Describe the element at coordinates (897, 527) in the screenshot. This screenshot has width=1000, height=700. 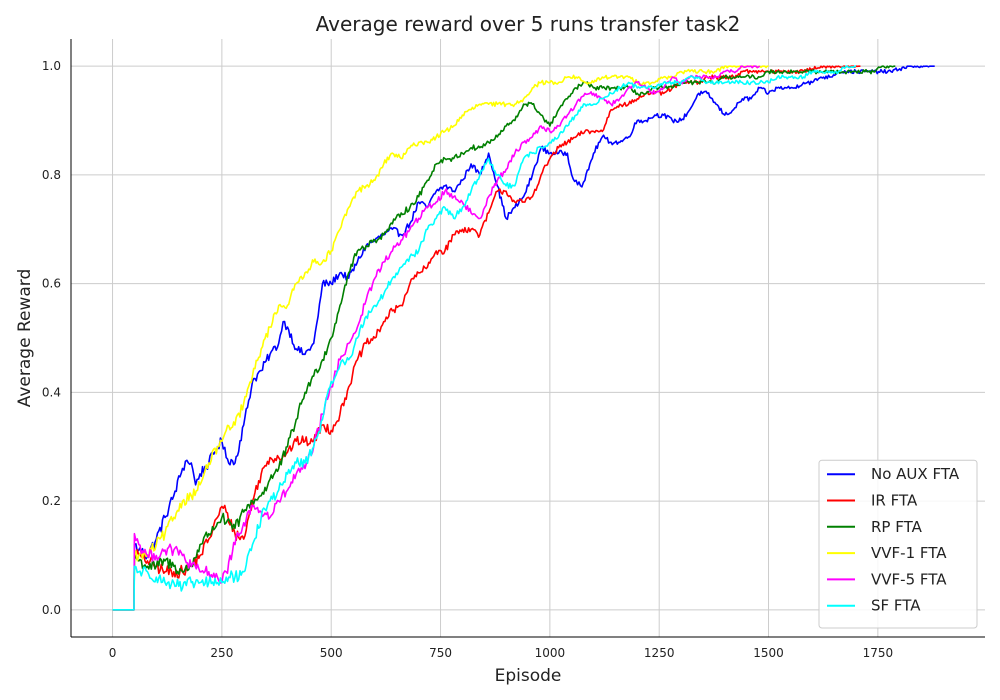
I see `legend-label: RP FTA` at that location.